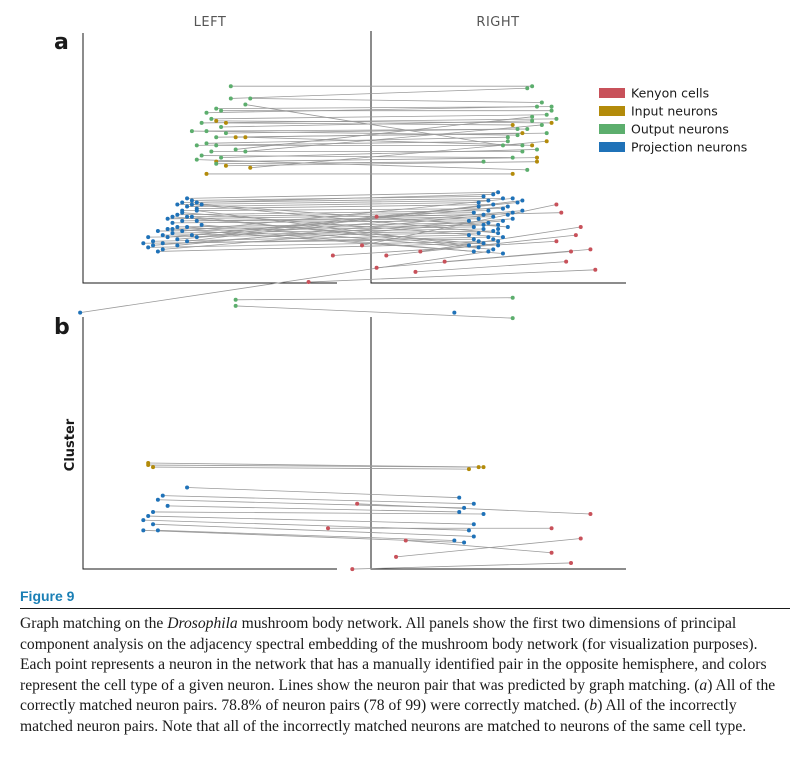  Describe the element at coordinates (703, 685) in the screenshot. I see `caption-part-a: a` at that location.